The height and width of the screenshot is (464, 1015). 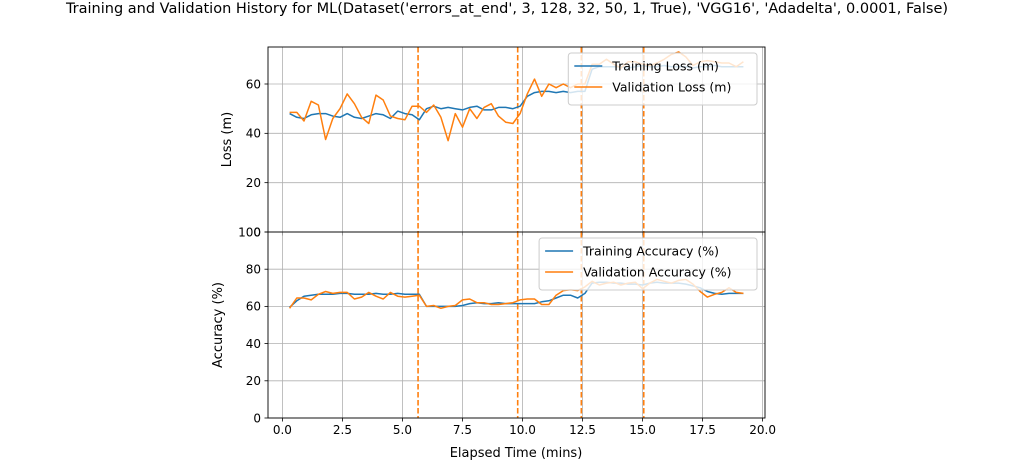 What do you see at coordinates (665, 66) in the screenshot?
I see `legend-label: Training Loss (m)` at bounding box center [665, 66].